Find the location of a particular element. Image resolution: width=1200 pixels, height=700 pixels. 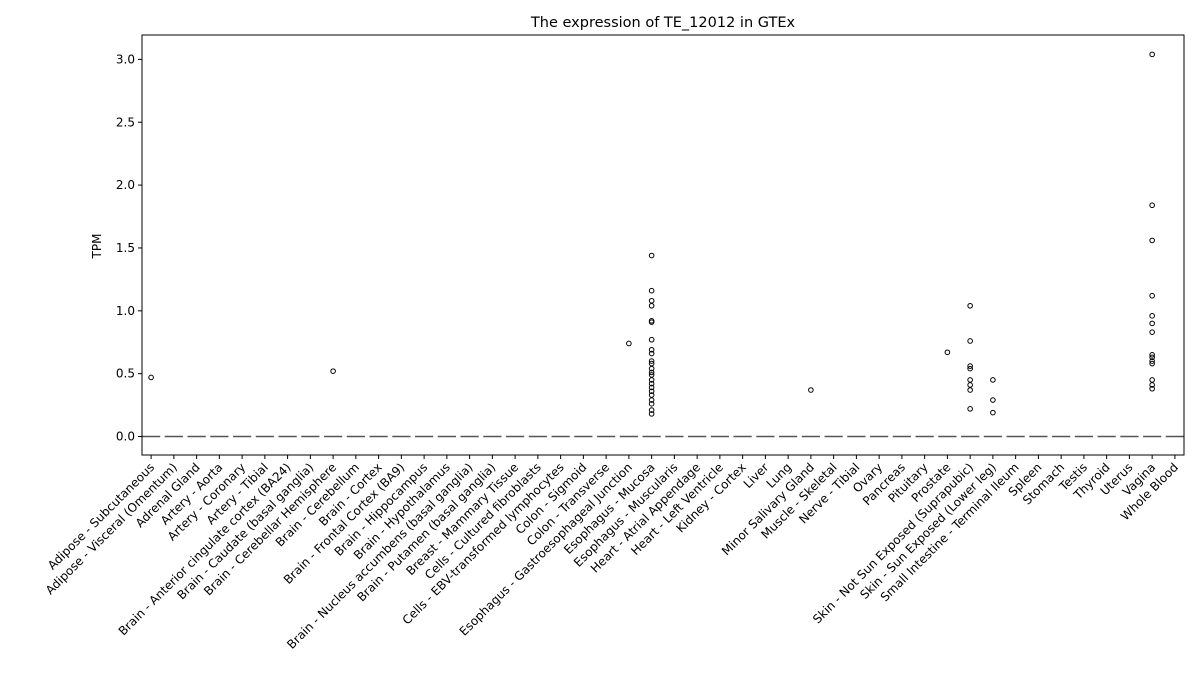

y-tick-label: 2.5 is located at coordinates (125, 122).